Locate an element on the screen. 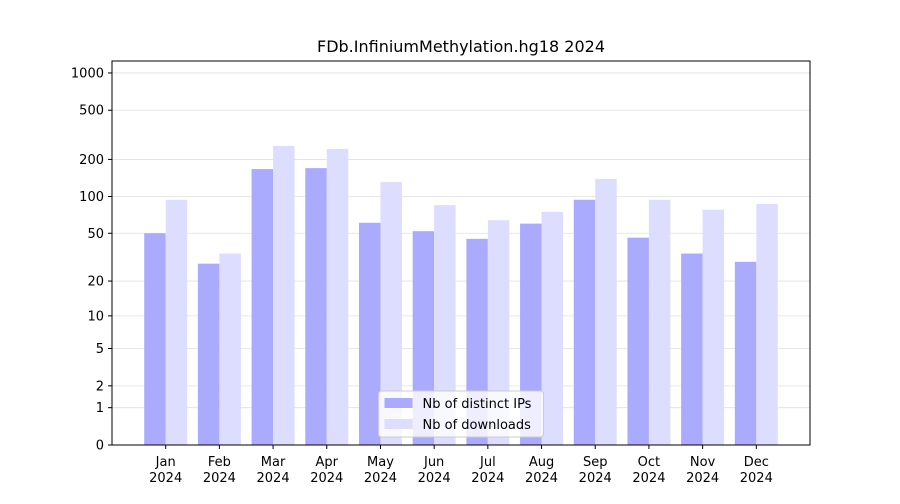  x-tick-label: Mar 2024 is located at coordinates (273, 470).